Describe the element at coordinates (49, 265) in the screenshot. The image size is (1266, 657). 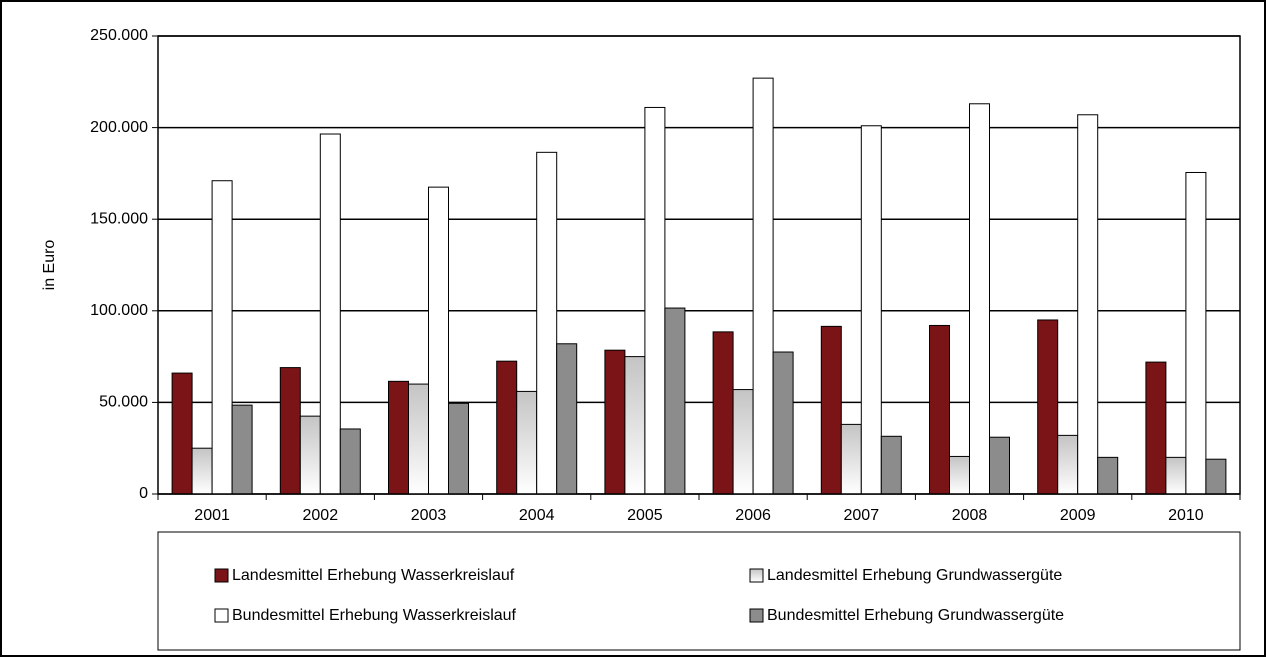
I see `y-axis-label: in Euro` at that location.